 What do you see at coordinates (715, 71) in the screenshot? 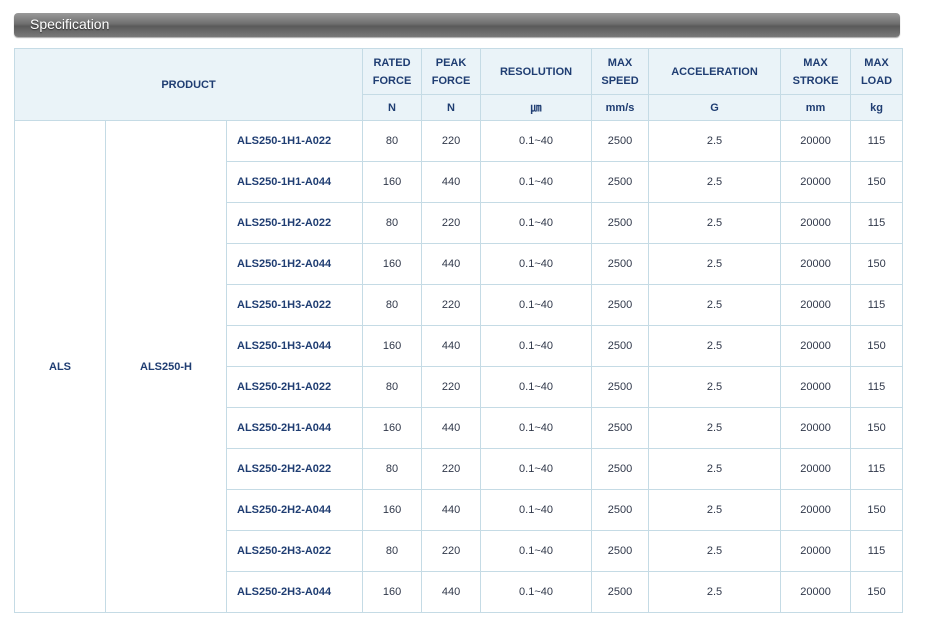
I see `header-acceleration: ACCELERATION` at bounding box center [715, 71].